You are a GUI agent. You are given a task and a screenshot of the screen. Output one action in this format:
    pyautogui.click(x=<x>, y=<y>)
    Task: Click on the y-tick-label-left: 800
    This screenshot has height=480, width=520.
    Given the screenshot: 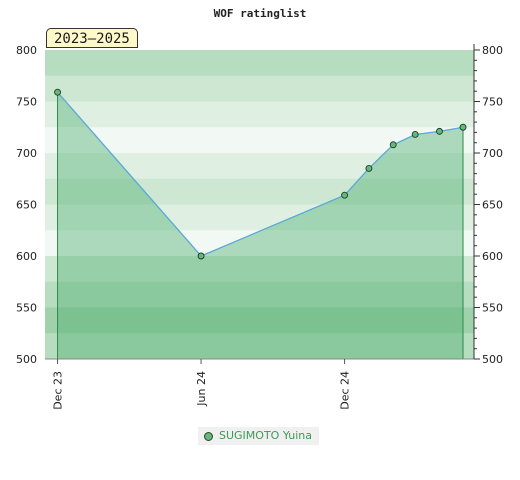 What is the action you would take?
    pyautogui.click(x=26, y=50)
    